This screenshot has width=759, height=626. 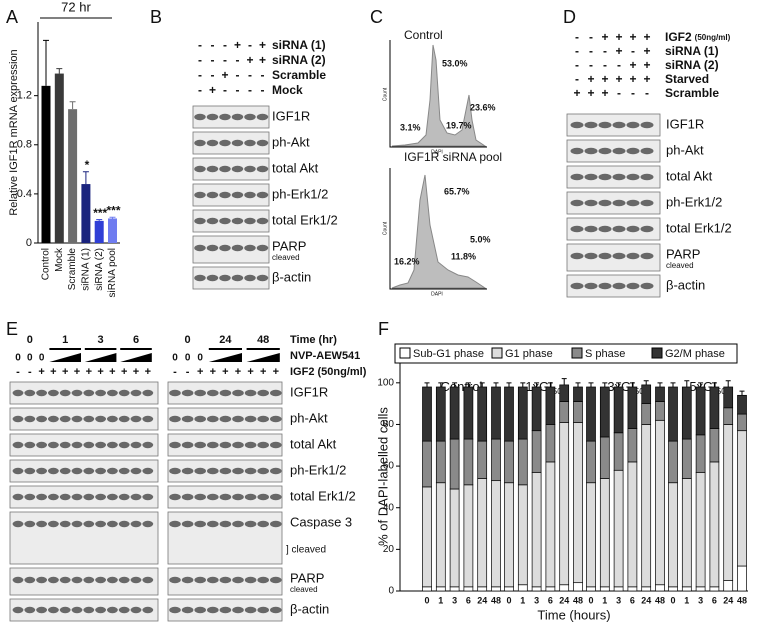 What do you see at coordinates (100, 213) in the screenshot?
I see `significance: ***` at bounding box center [100, 213].